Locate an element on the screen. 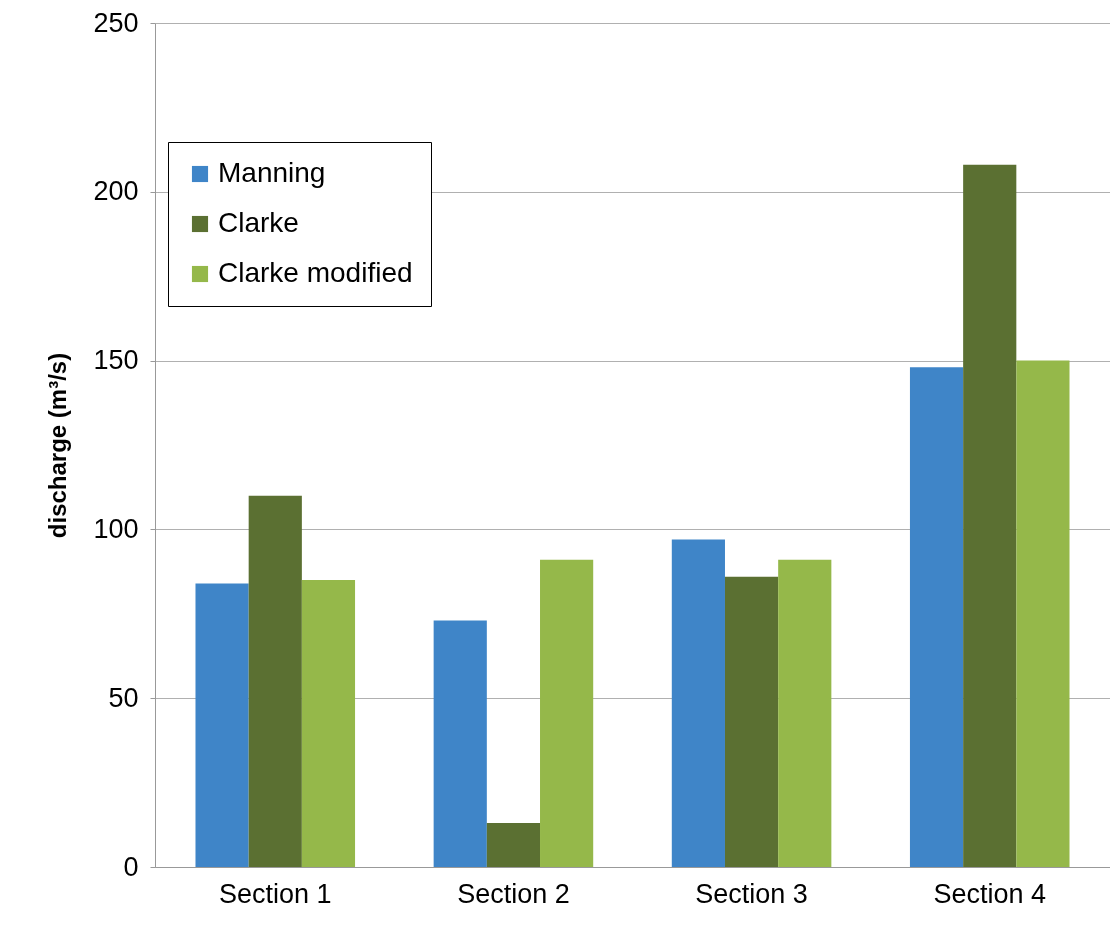 The height and width of the screenshot is (939, 1111). legend-label: Clarke is located at coordinates (258, 222).